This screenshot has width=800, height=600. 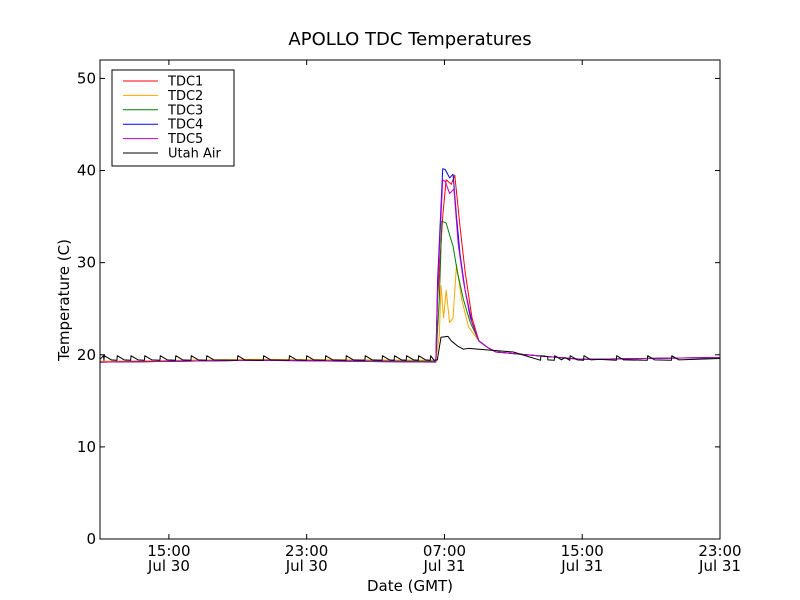 I want to click on series-line-utah-air, so click(x=410, y=348).